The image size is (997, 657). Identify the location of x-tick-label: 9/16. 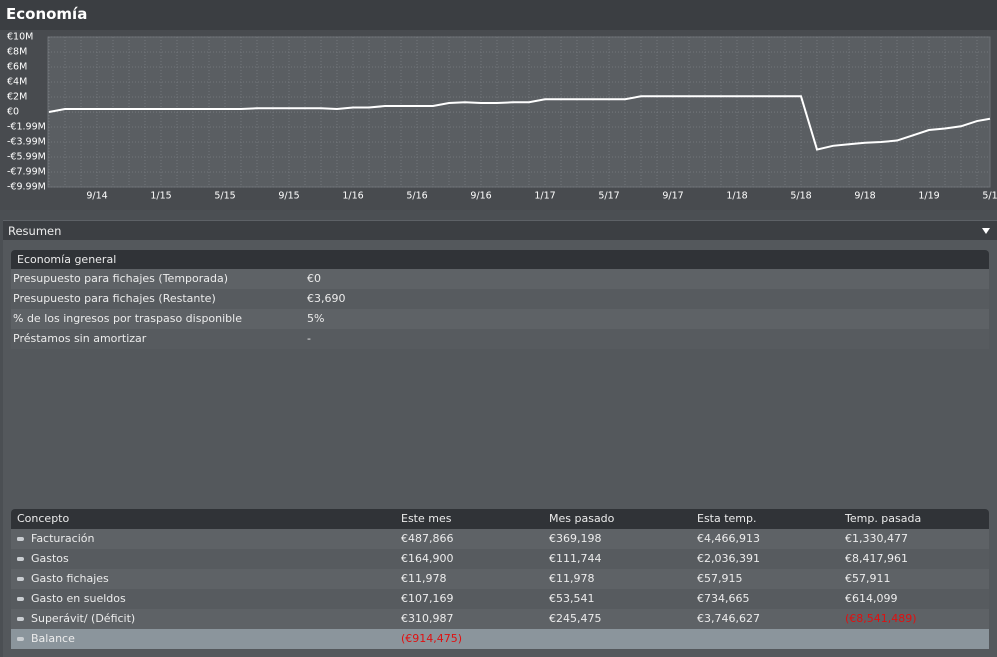
(480, 196).